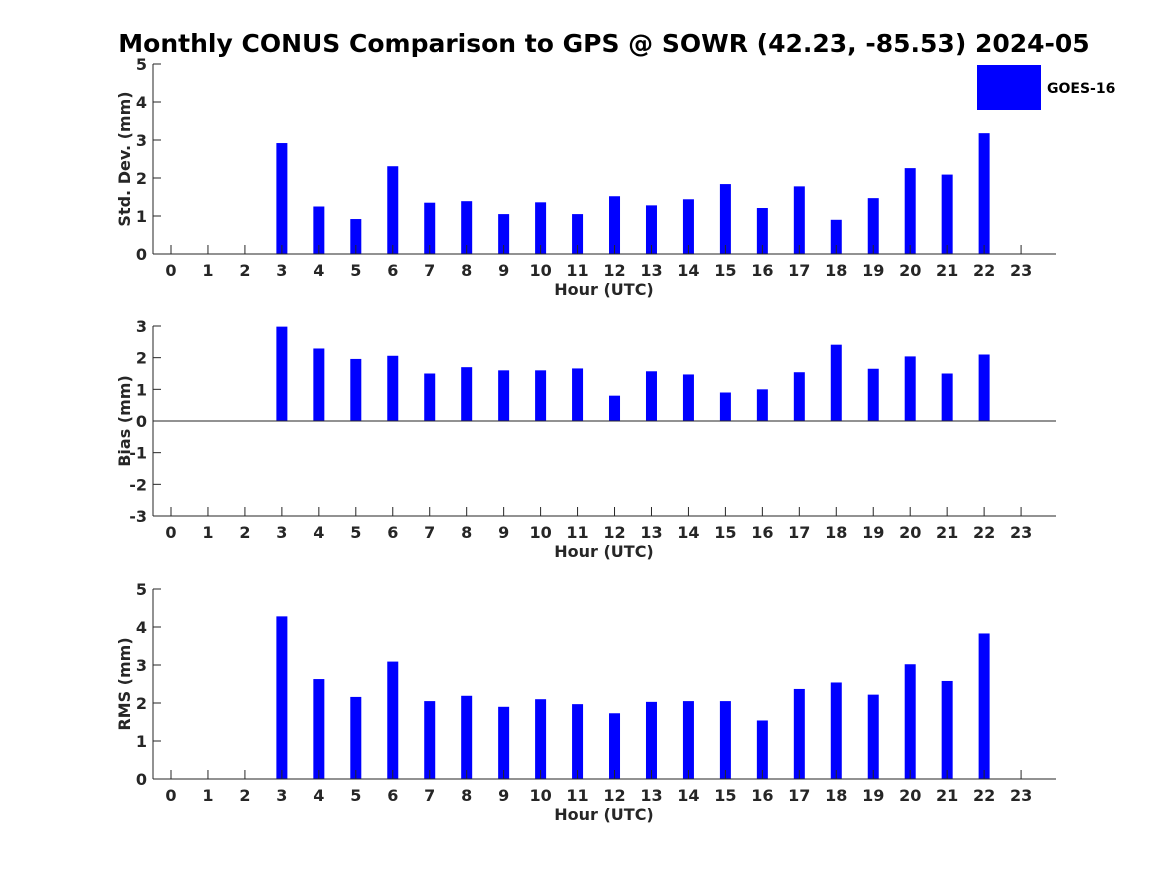 This screenshot has height=875, width=1167. Describe the element at coordinates (141, 389) in the screenshot. I see `bias-ytick-label: 1` at that location.